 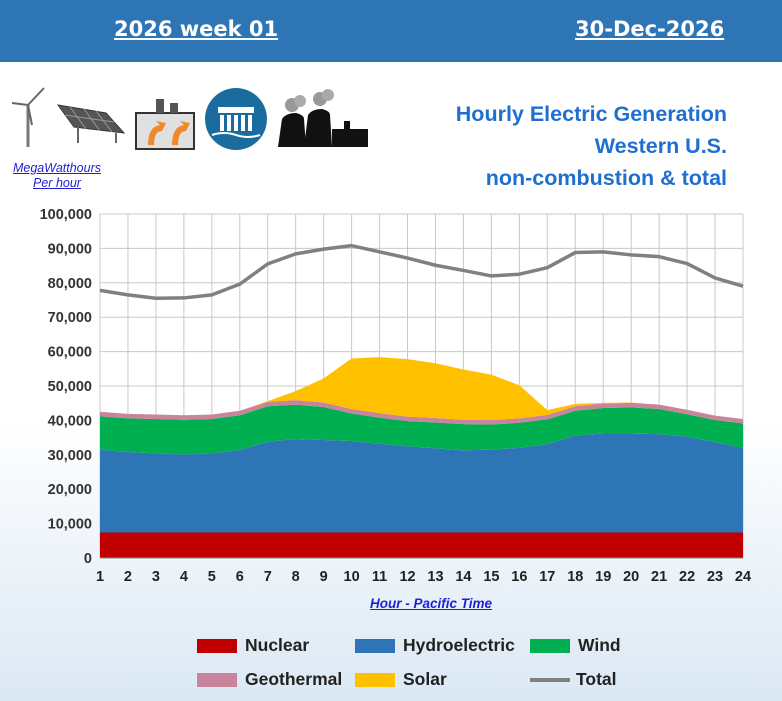 What do you see at coordinates (240, 577) in the screenshot?
I see `x-tick-label: 6` at bounding box center [240, 577].